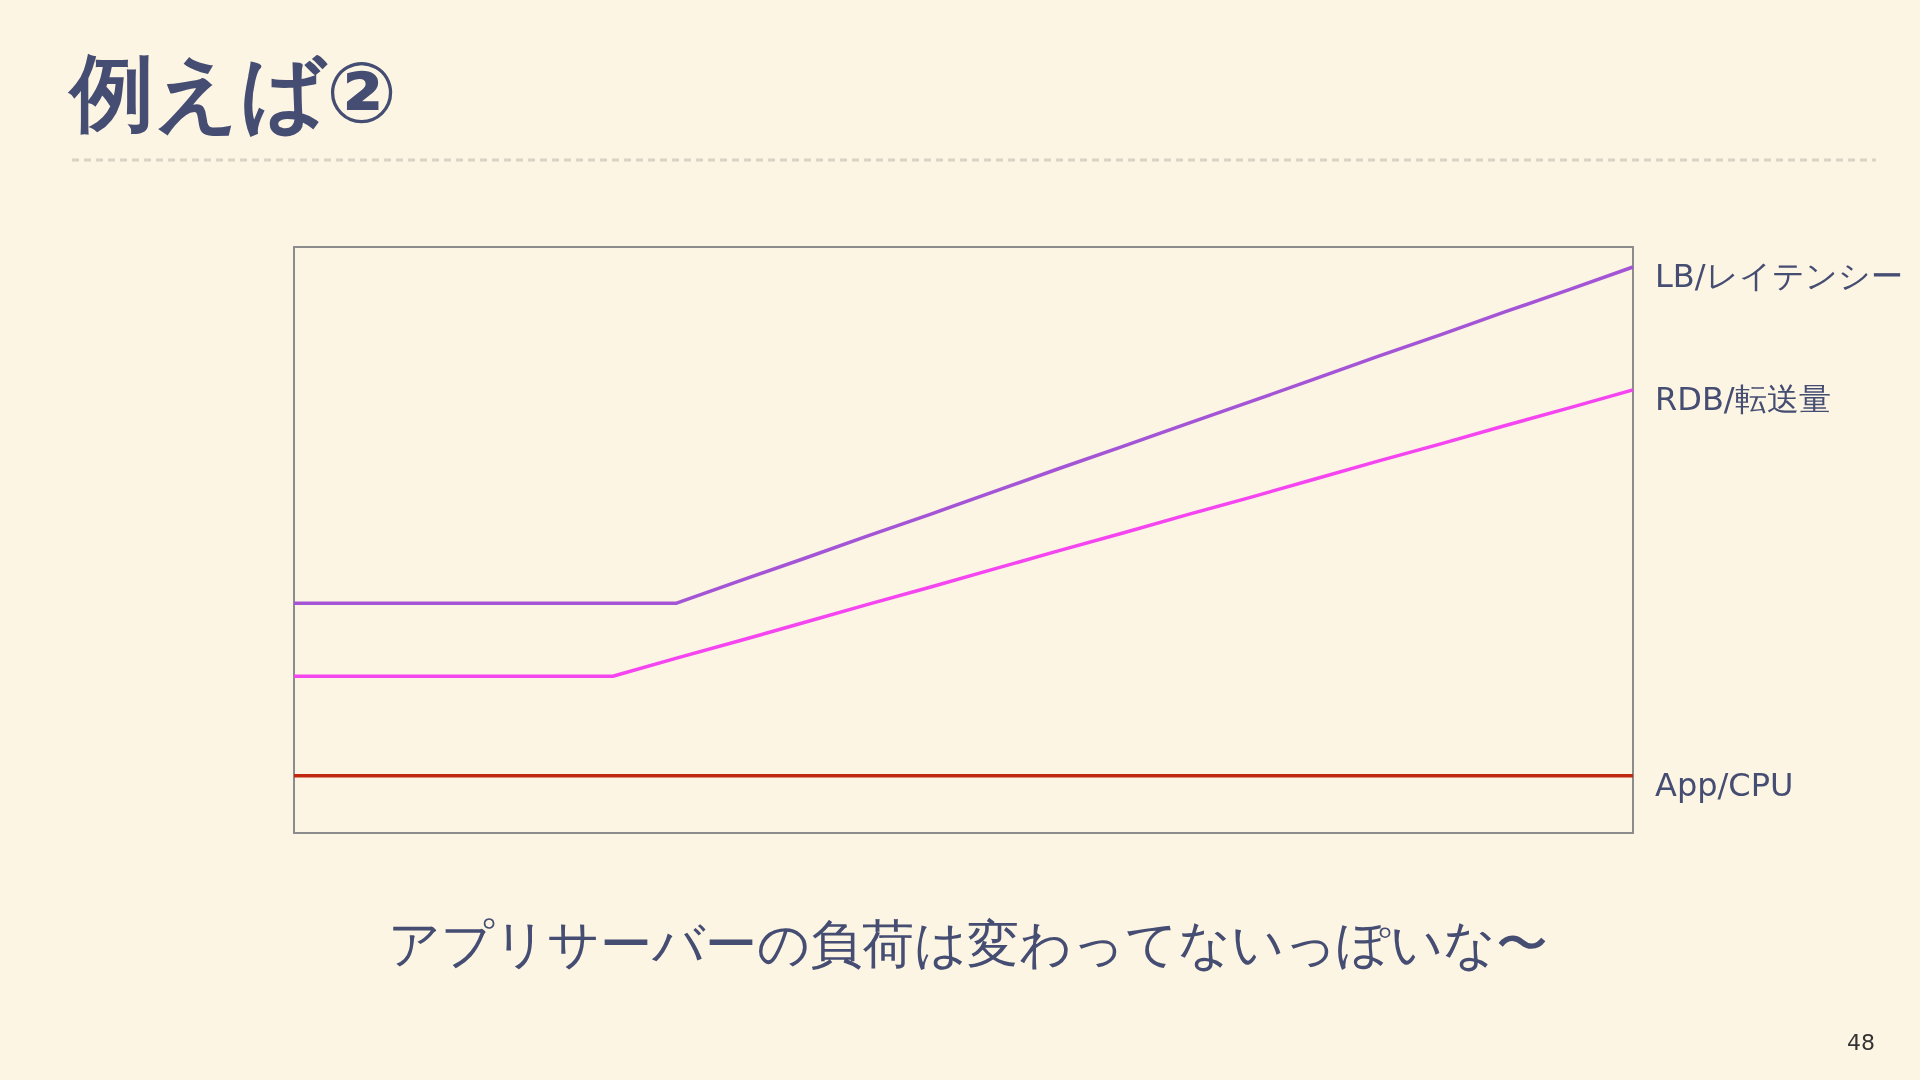 The height and width of the screenshot is (1080, 1920). I want to click on series-label: RDB/転送量, so click(1743, 398).